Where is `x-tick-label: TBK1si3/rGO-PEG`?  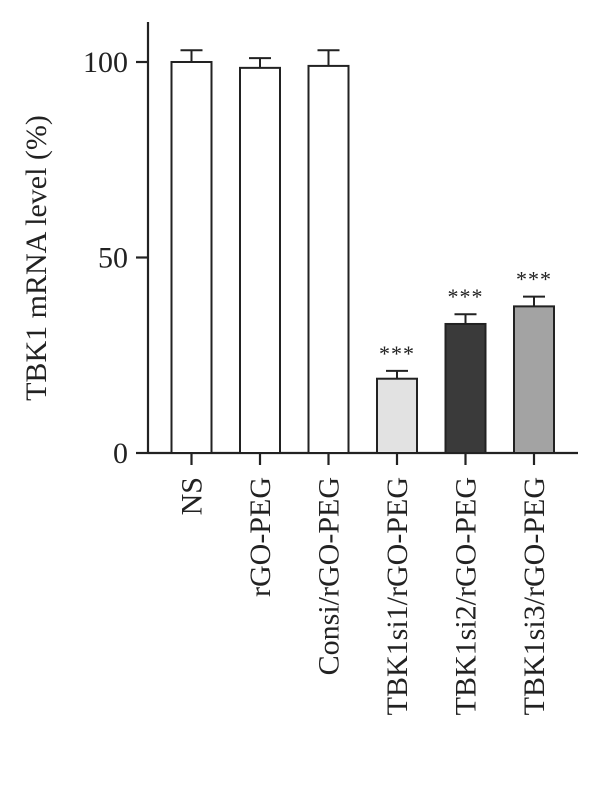 x-tick-label: TBK1si3/rGO-PEG is located at coordinates (534, 596).